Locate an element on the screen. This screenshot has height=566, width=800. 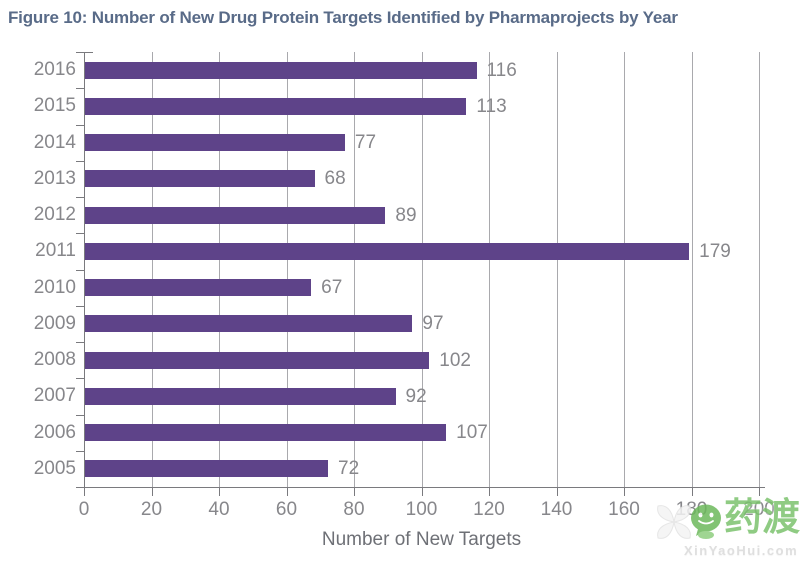
bar-2016 is located at coordinates (281, 70).